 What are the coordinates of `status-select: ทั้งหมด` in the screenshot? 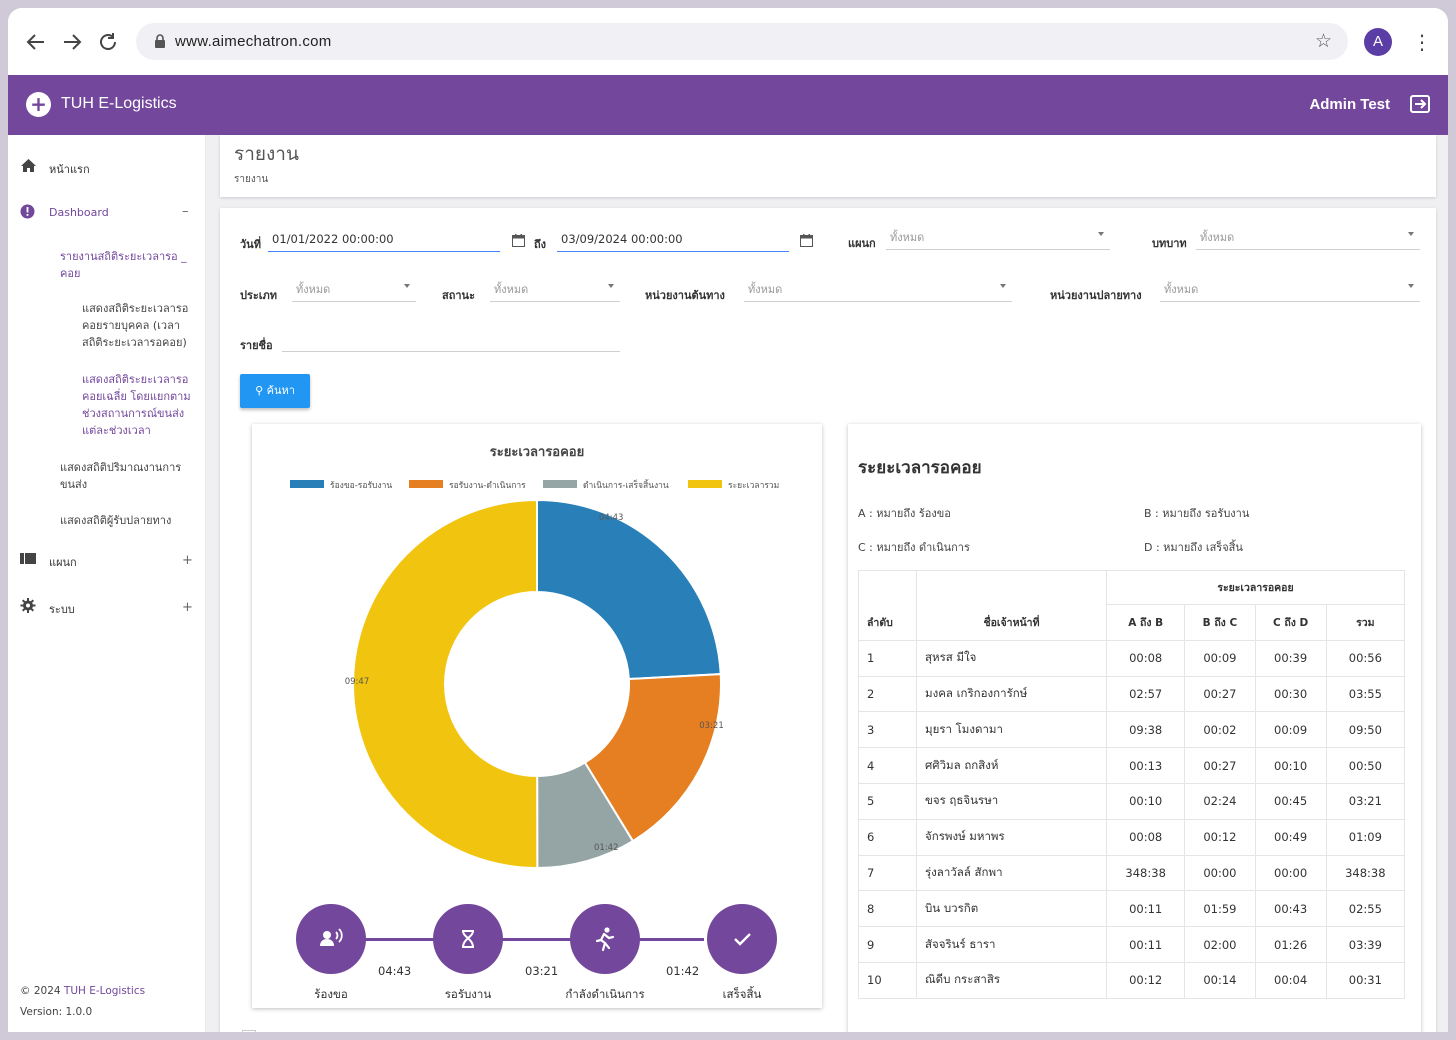 It's located at (555, 291).